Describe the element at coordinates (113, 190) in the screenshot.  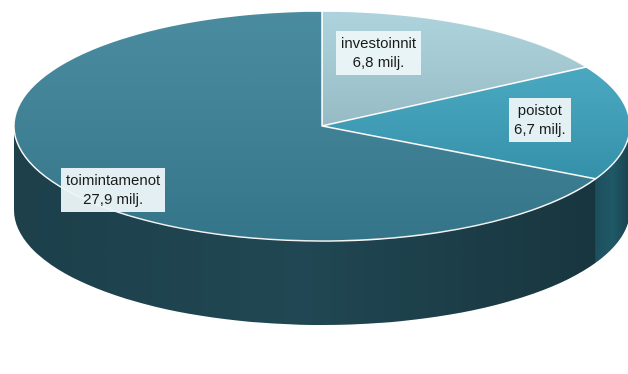
I see `data-label-toimintamenot: toimintamenot 27,9 milj.` at that location.